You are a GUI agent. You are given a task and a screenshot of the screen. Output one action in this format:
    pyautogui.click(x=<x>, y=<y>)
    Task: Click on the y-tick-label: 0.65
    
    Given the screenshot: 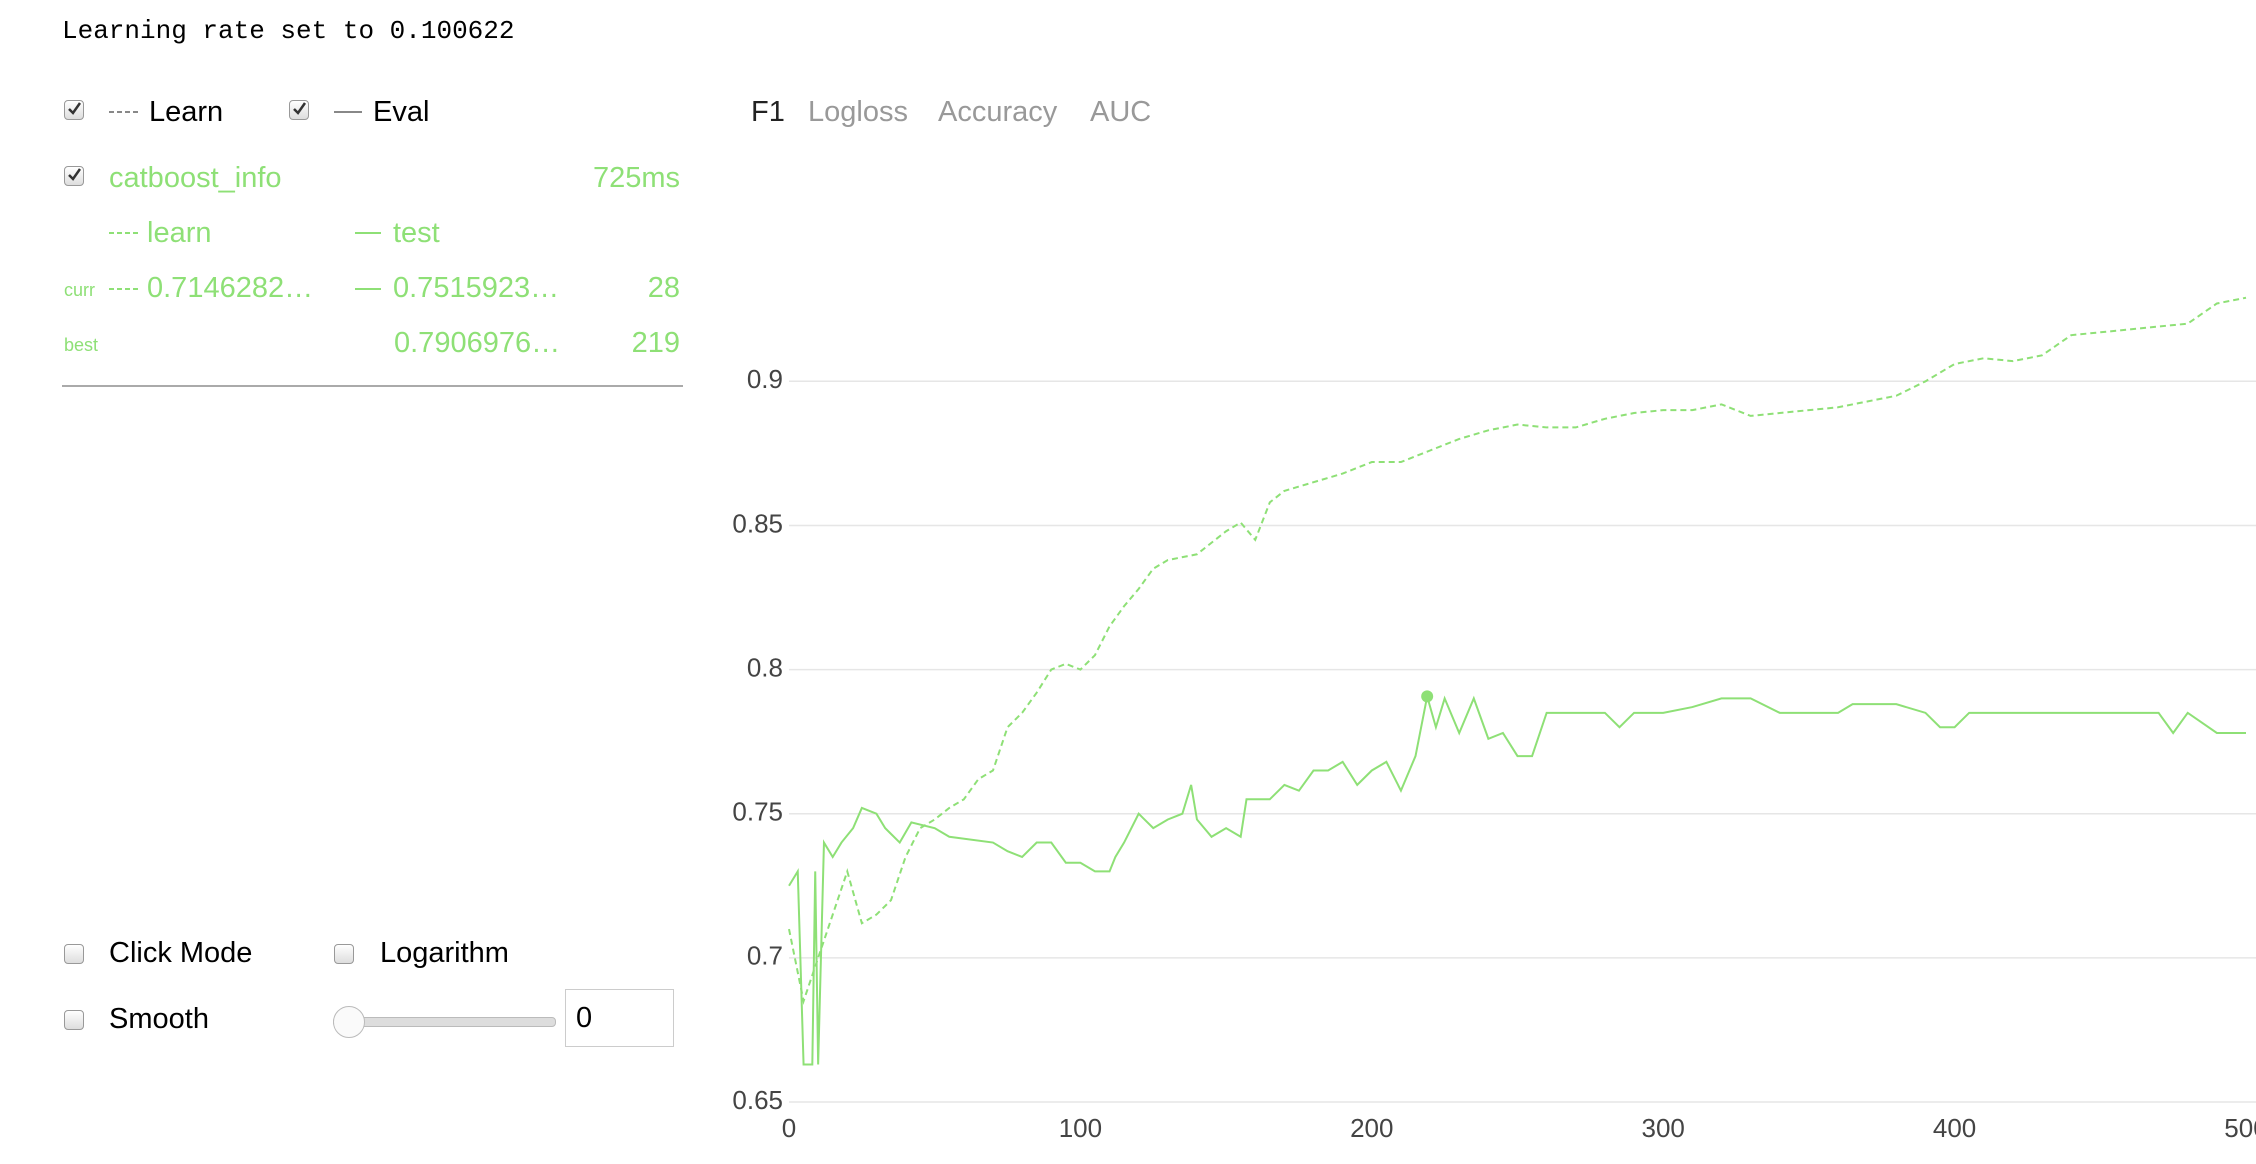 What is the action you would take?
    pyautogui.click(x=757, y=1100)
    